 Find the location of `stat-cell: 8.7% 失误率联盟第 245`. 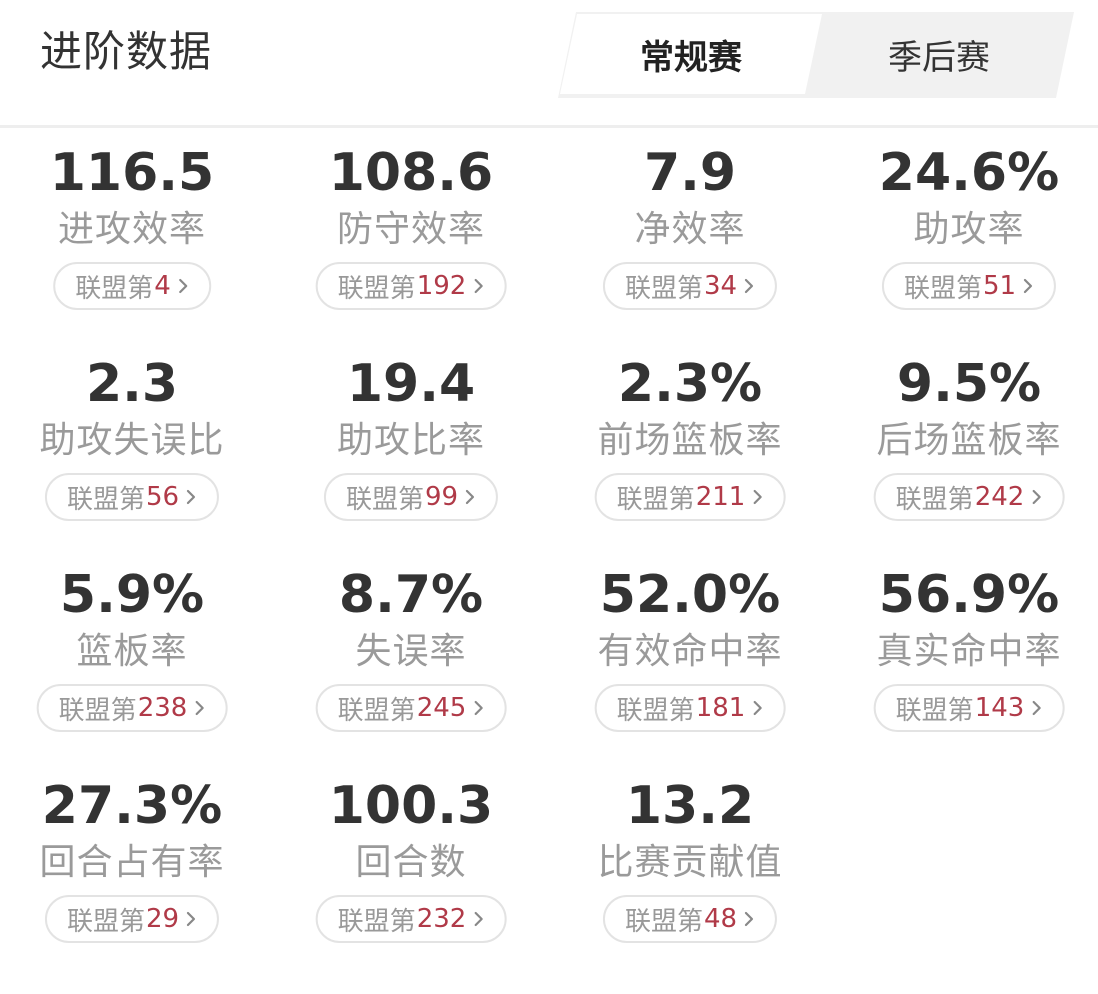

stat-cell: 8.7% 失误率联盟第 245 is located at coordinates (411, 655).